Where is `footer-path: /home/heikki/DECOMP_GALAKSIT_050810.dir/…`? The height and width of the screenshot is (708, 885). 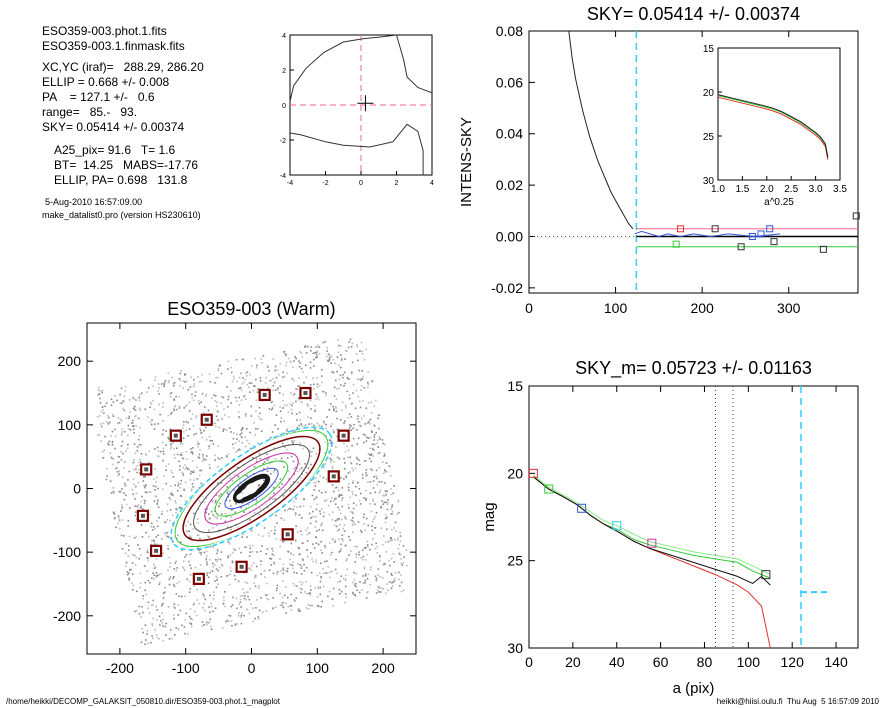 footer-path: /home/heikki/DECOMP_GALAKSIT_050810.dir/… is located at coordinates (143, 701).